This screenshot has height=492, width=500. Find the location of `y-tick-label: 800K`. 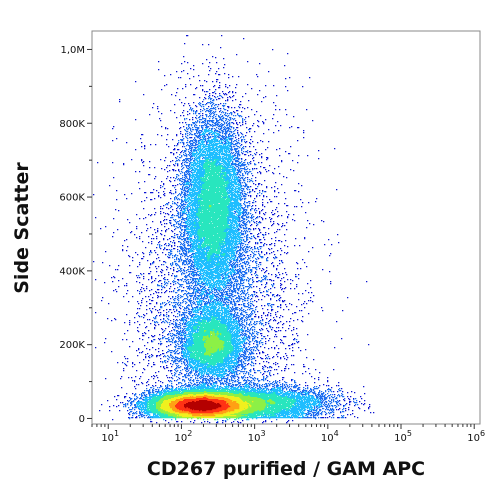

y-tick-label: 800K is located at coordinates (72, 124).